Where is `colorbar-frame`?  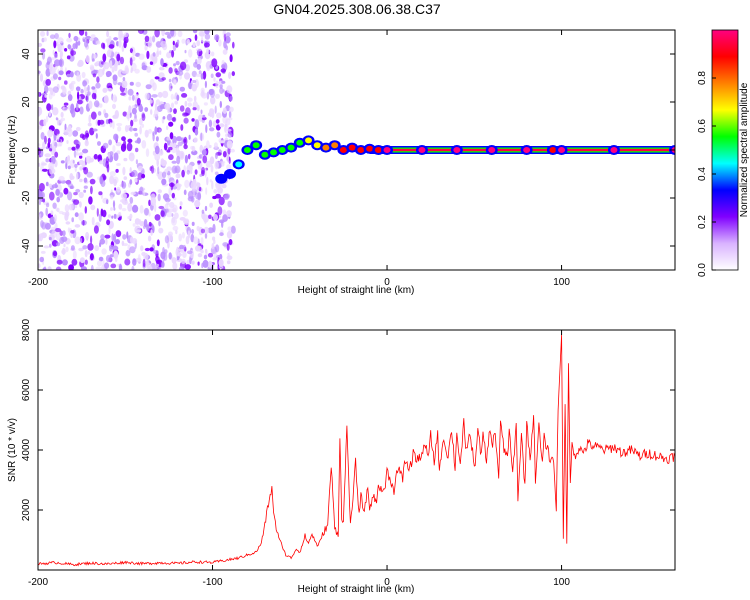 colorbar-frame is located at coordinates (725, 150).